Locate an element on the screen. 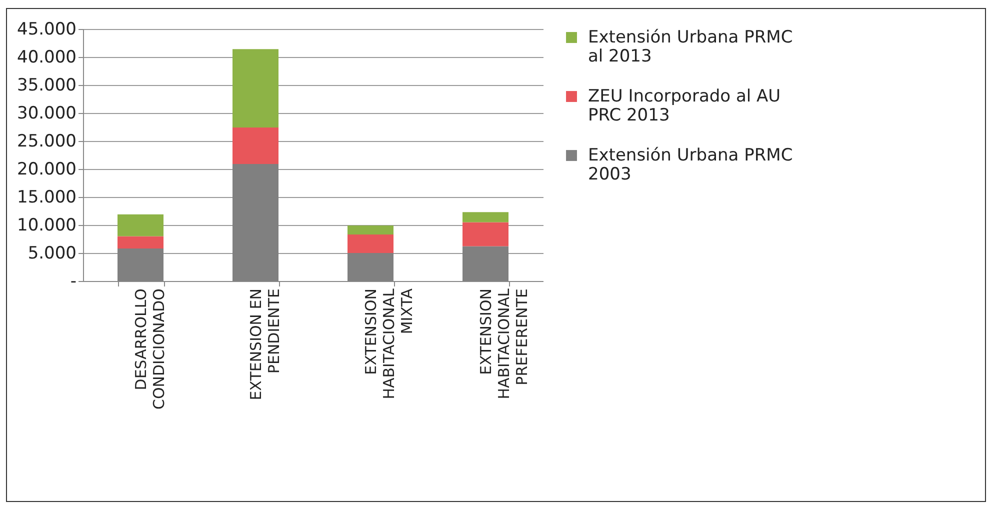 The height and width of the screenshot is (512, 995). y-tick-label: - is located at coordinates (73, 282).